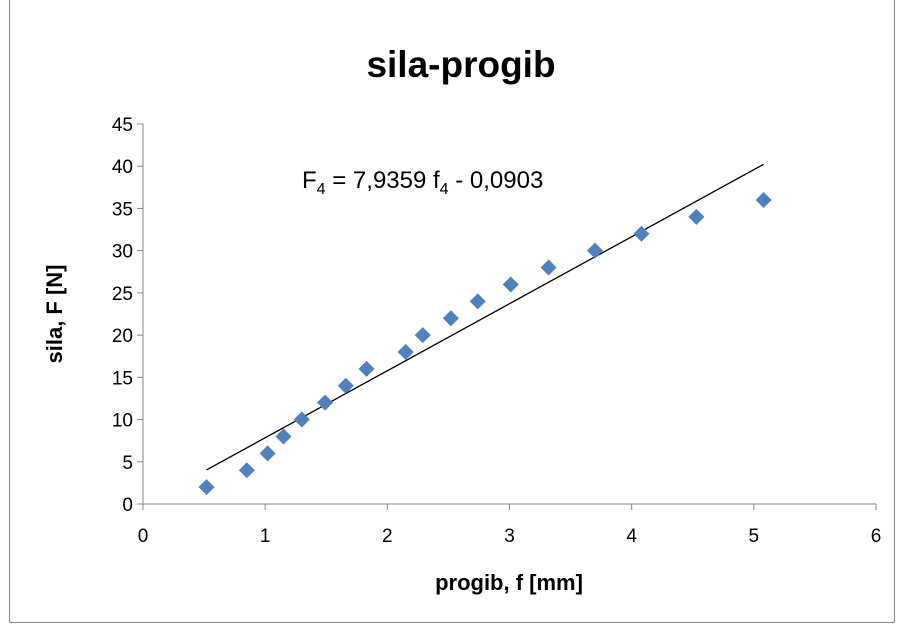 The height and width of the screenshot is (625, 897). What do you see at coordinates (122, 294) in the screenshot?
I see `y-tick-label: 25` at bounding box center [122, 294].